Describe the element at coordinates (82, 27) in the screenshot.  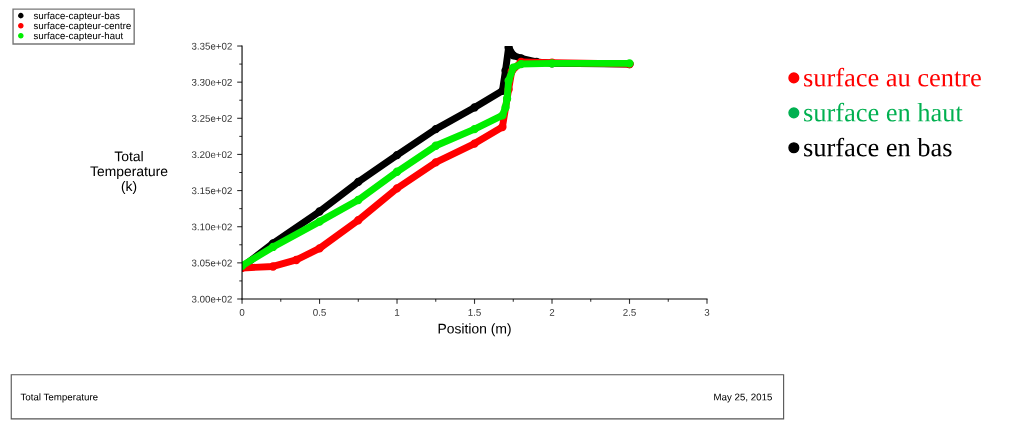
I see `legend-label: surface-capteur-centre` at that location.